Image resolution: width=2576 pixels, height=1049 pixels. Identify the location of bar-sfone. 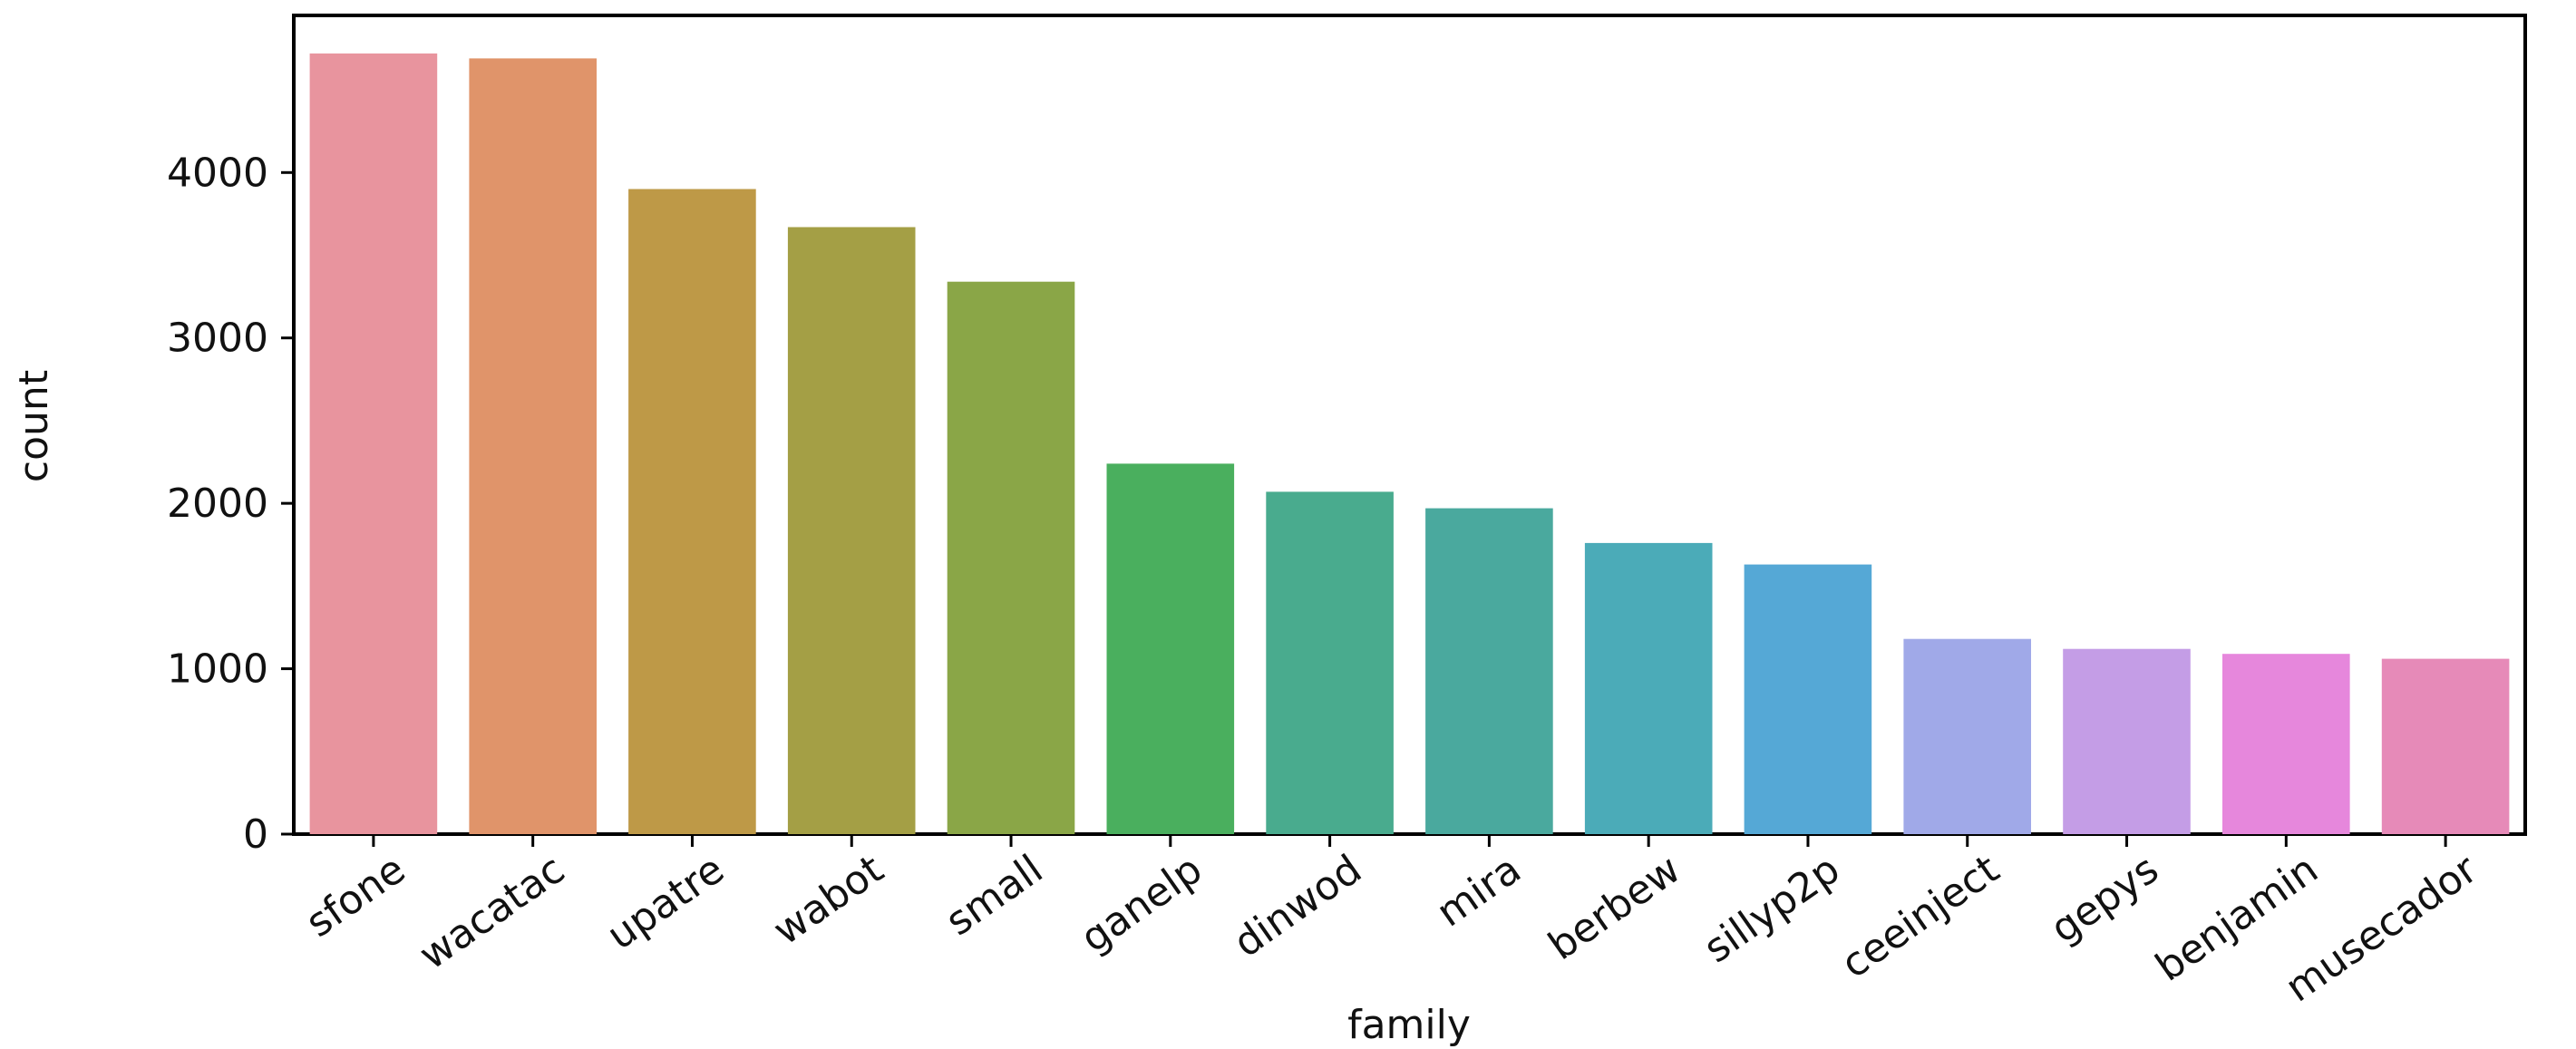
(373, 443).